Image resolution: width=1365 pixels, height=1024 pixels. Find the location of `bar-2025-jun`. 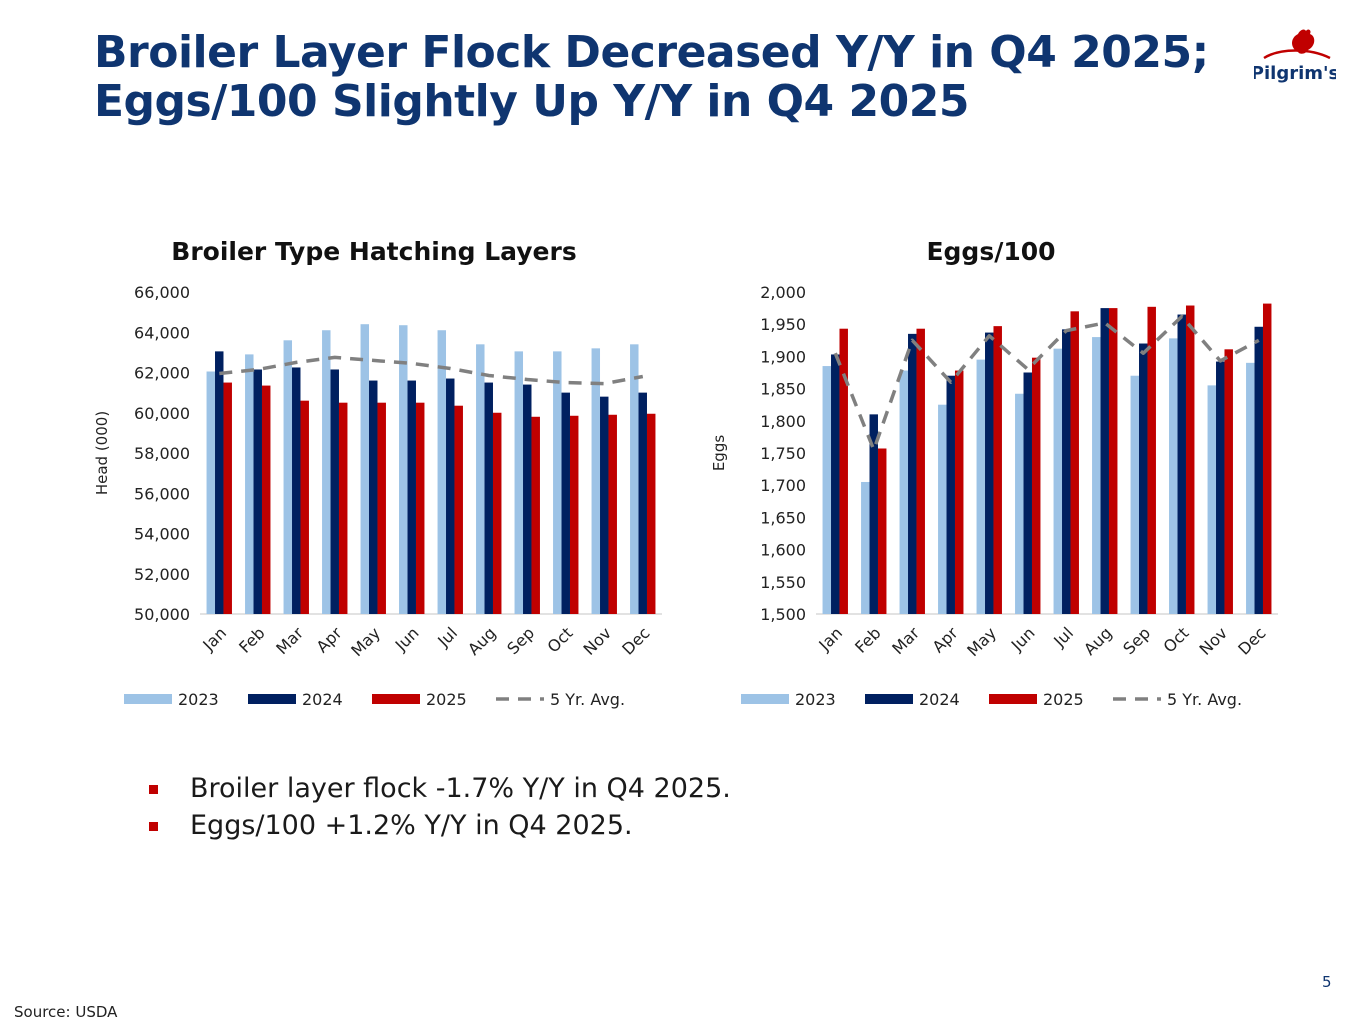

bar-2025-jun is located at coordinates (1036, 485).